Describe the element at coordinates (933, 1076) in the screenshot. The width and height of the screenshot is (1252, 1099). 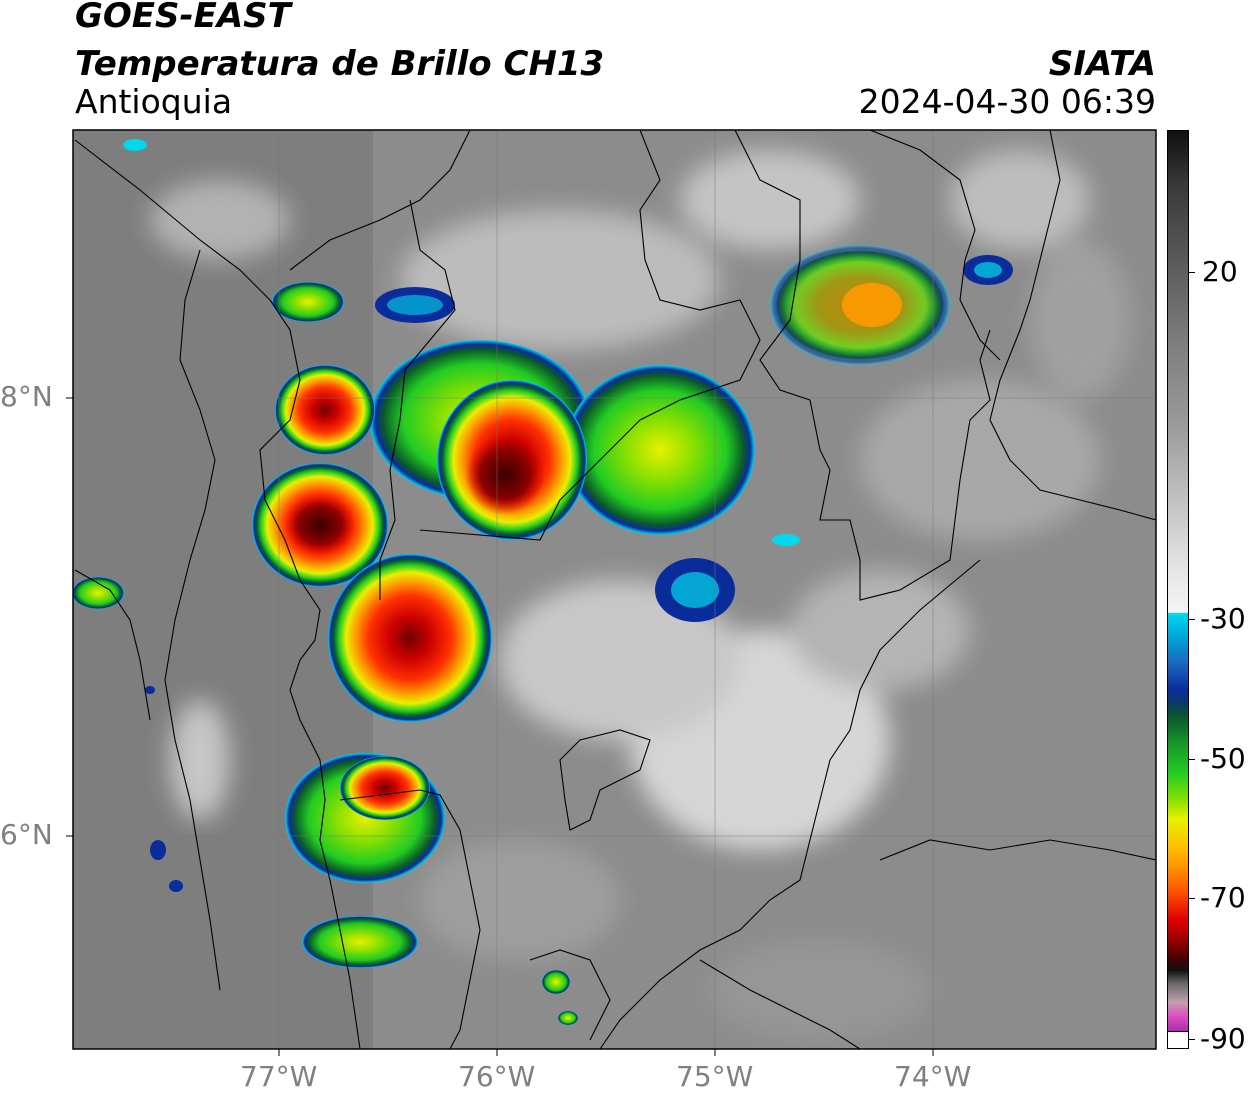
I see `lon-label-74w: 74°W` at that location.